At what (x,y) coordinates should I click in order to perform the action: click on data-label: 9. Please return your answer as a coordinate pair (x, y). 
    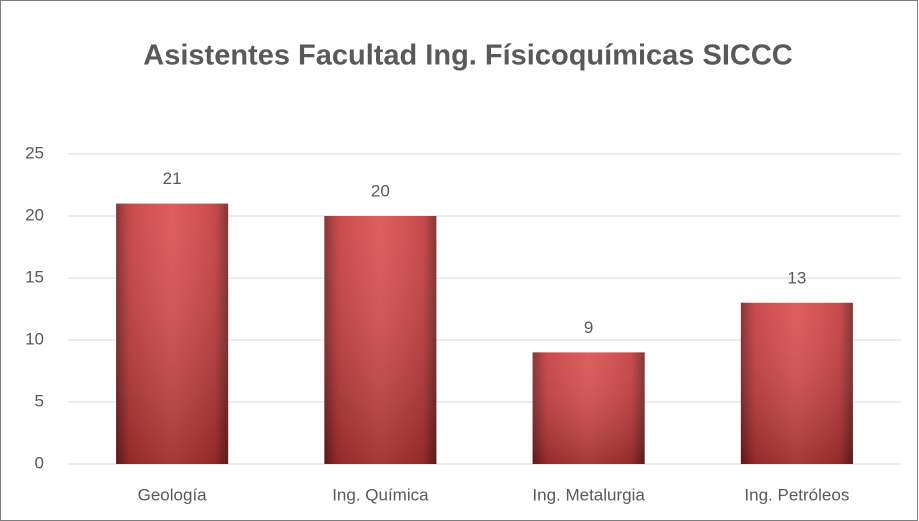
    Looking at the image, I should click on (588, 327).